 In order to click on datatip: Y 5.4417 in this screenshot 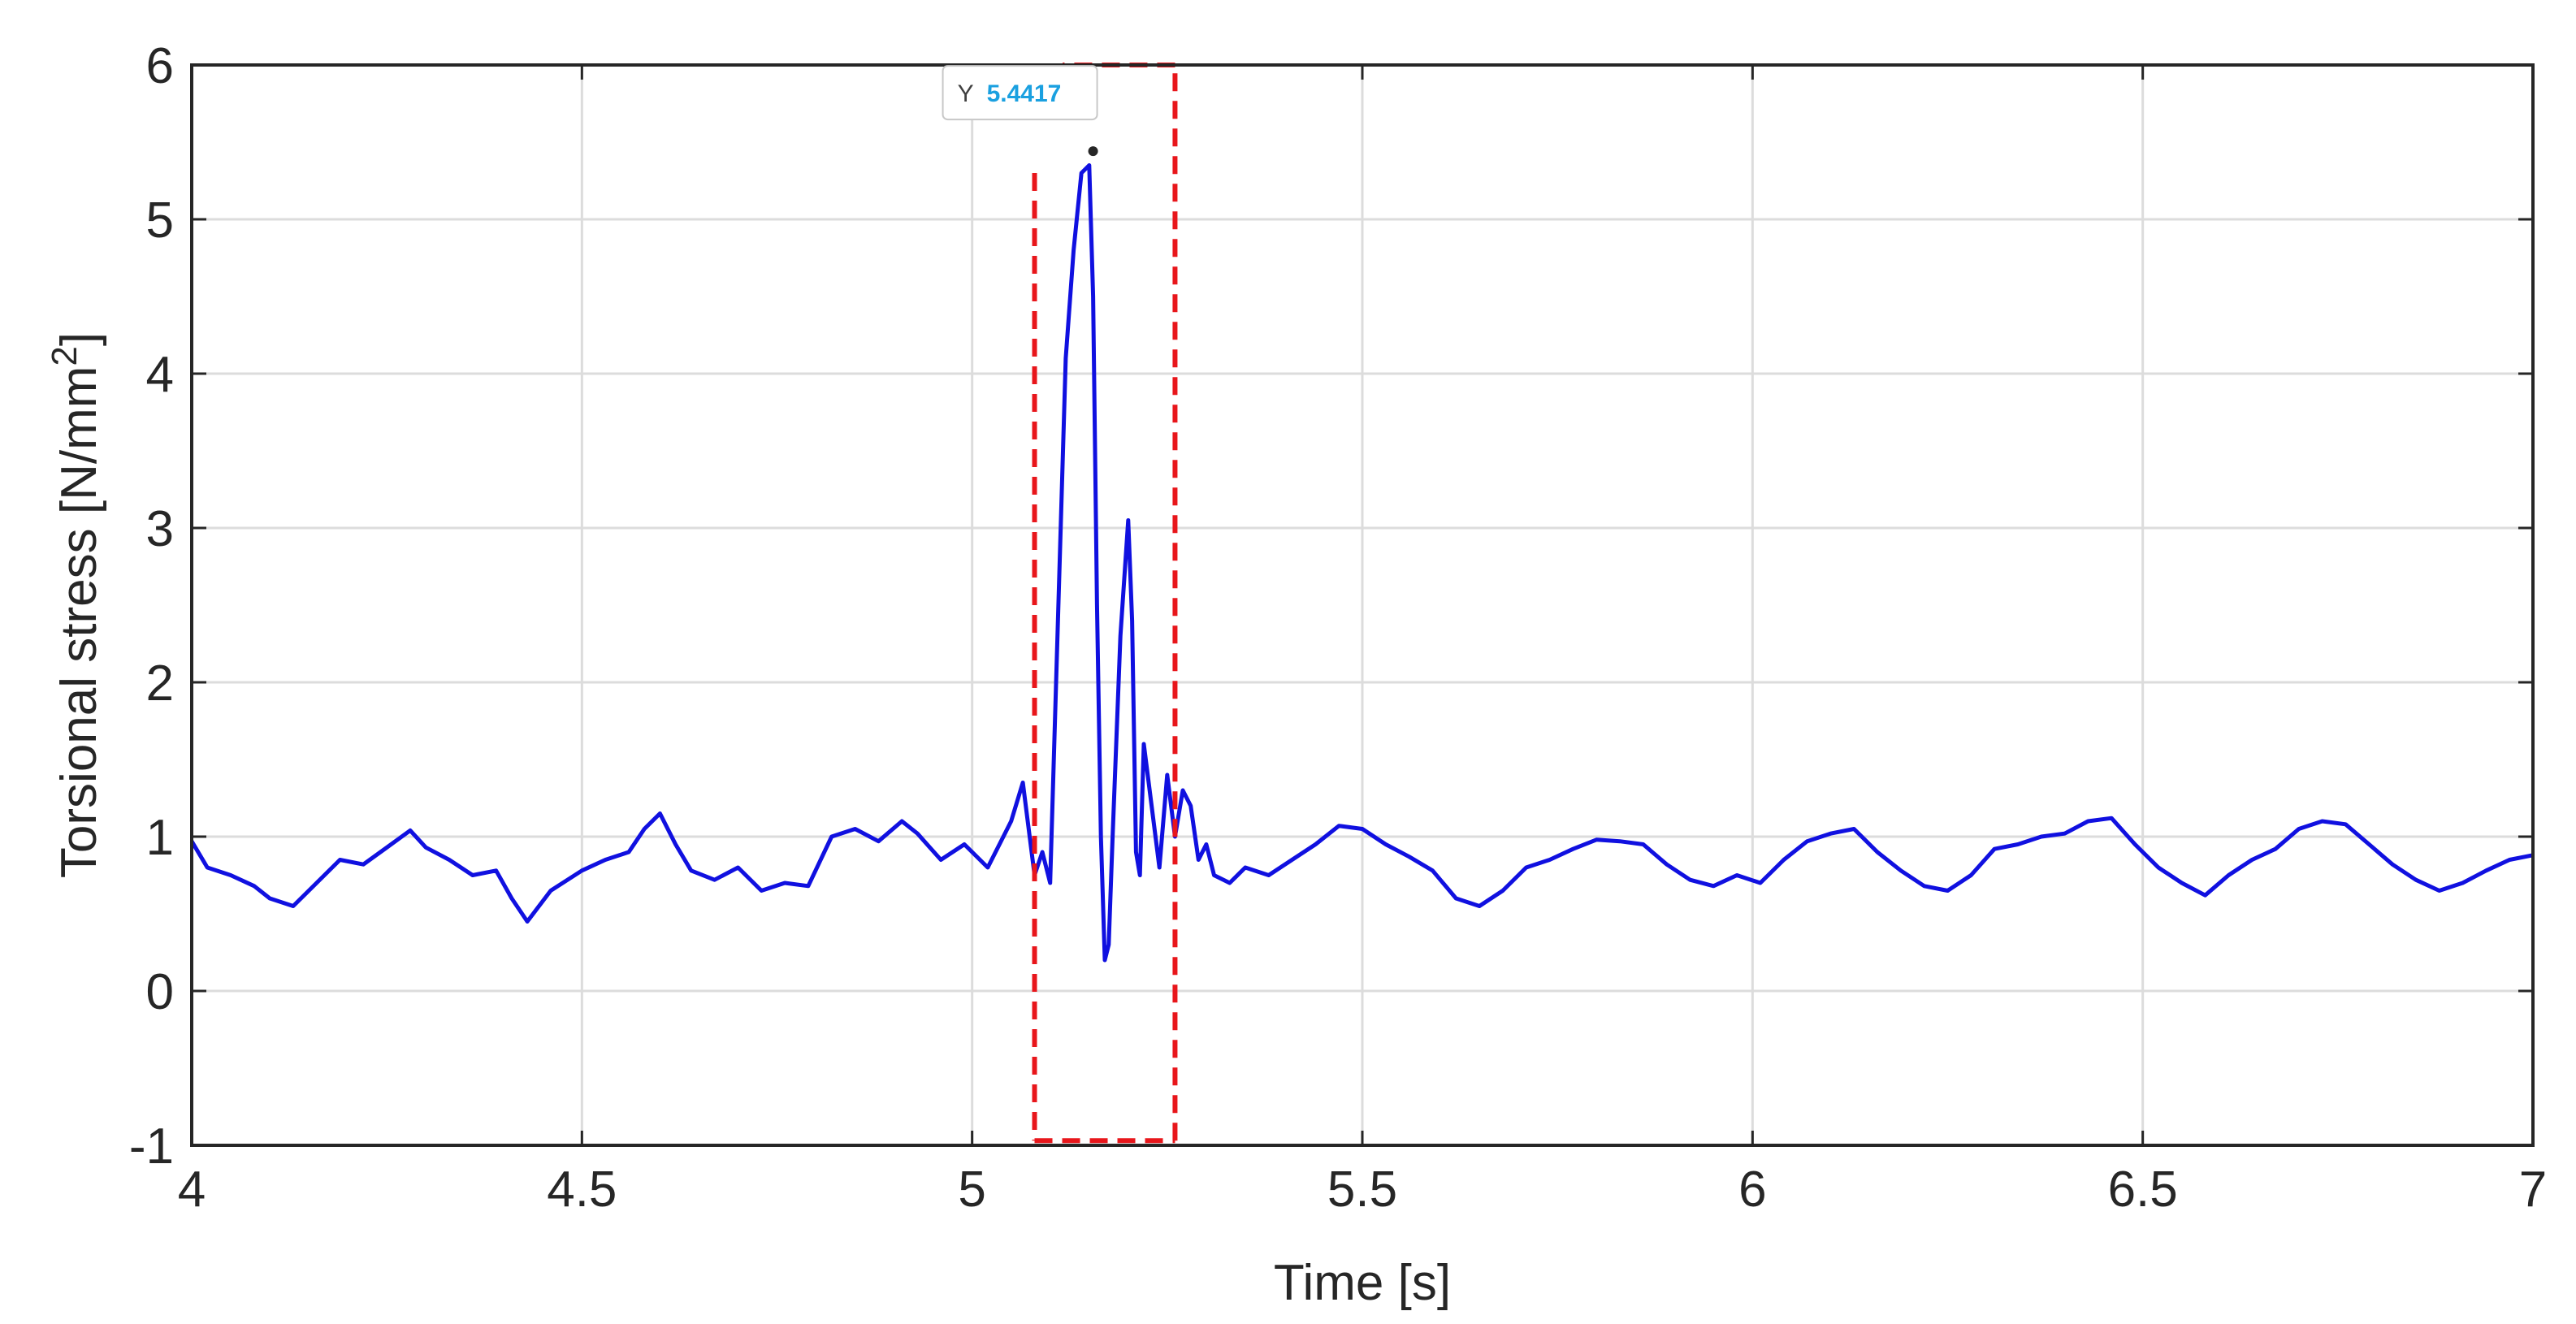, I will do `click(1020, 111)`.